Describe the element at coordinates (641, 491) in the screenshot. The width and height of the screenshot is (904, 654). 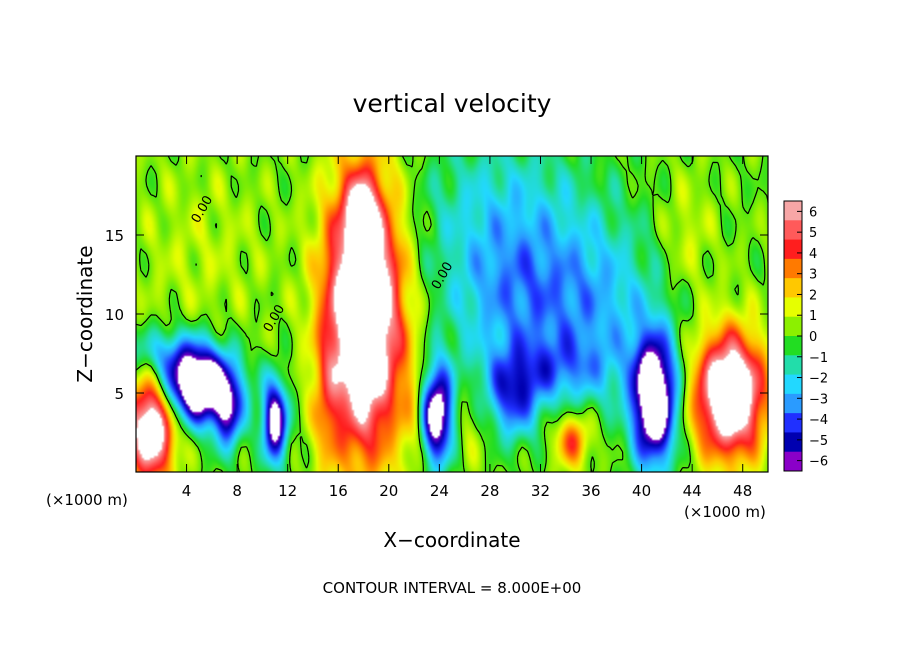
I see `x-tick-label: 40` at that location.